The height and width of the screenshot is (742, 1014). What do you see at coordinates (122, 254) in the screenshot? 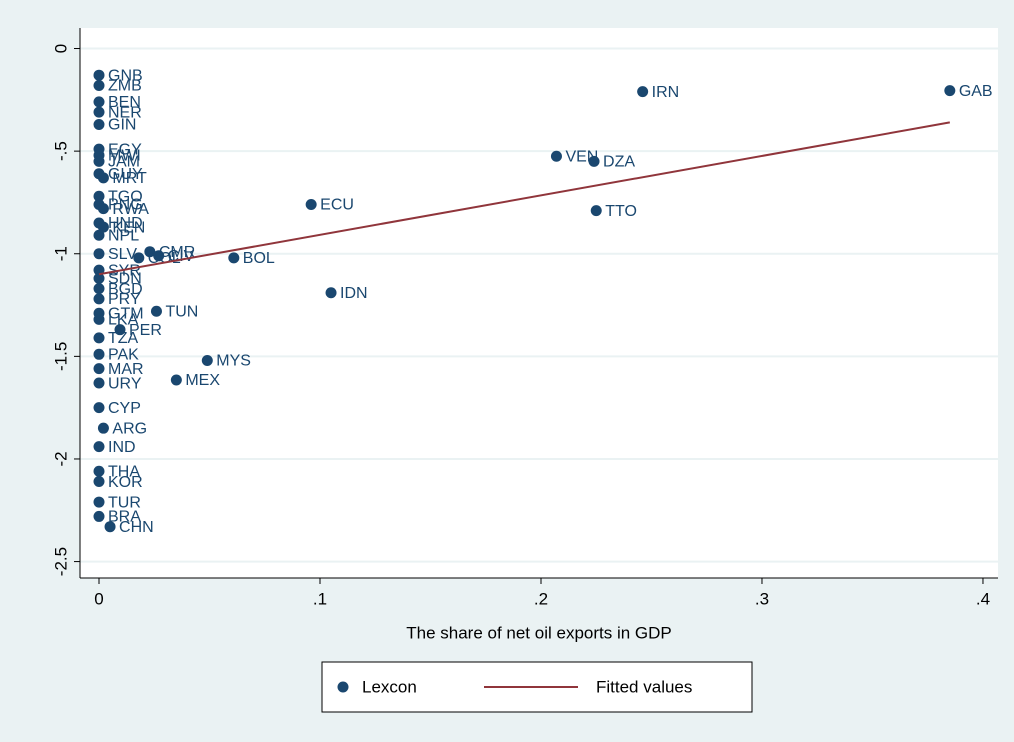
I see `point-label: SLV` at bounding box center [122, 254].